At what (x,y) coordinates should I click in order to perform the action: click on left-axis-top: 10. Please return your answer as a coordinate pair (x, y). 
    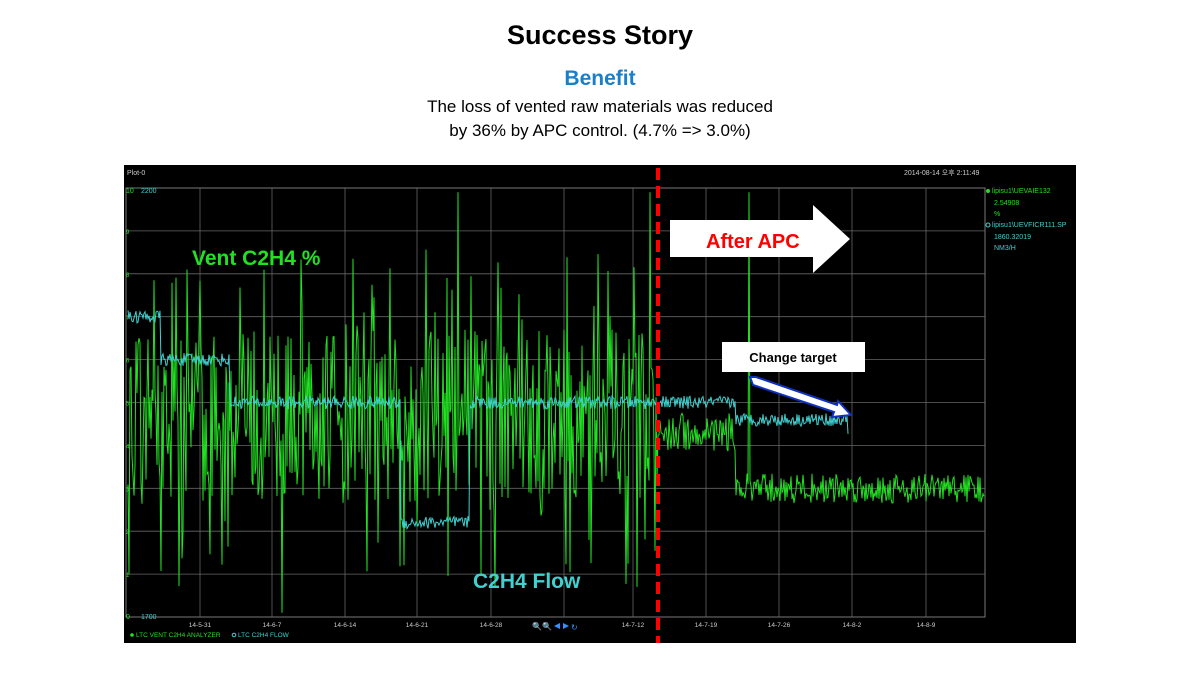
    Looking at the image, I should click on (130, 191).